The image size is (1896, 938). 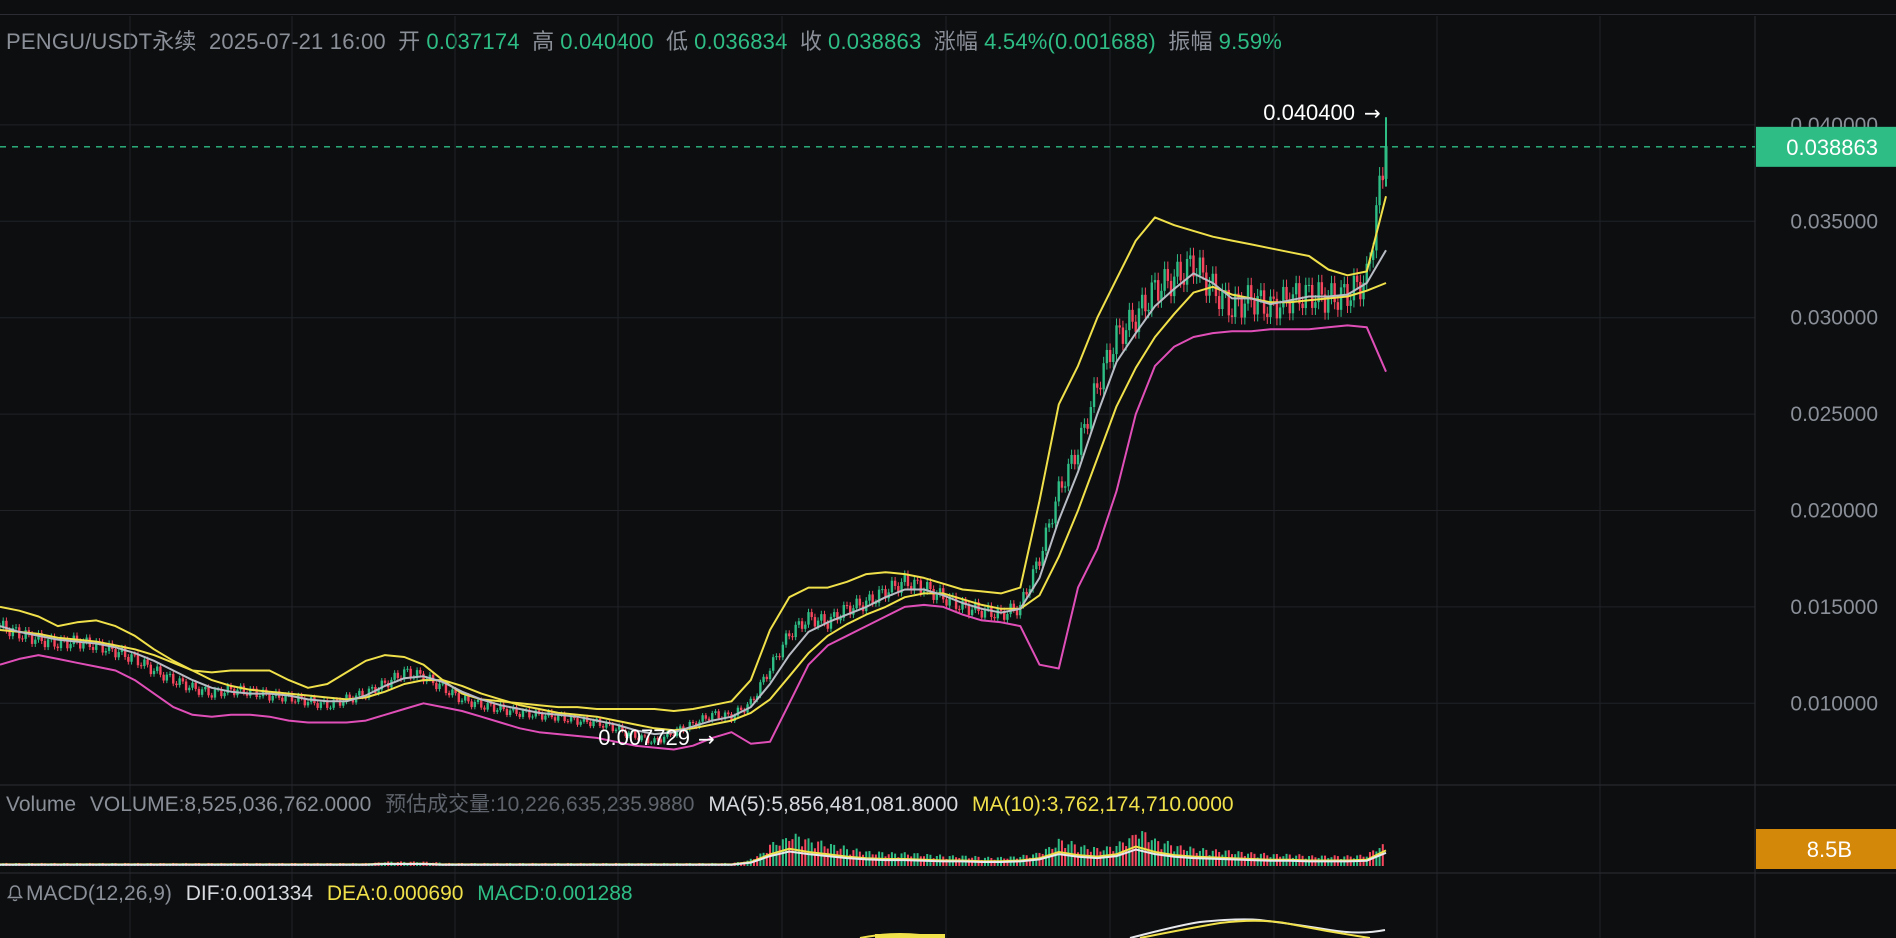 What do you see at coordinates (15, 893) in the screenshot?
I see `bell-icon` at bounding box center [15, 893].